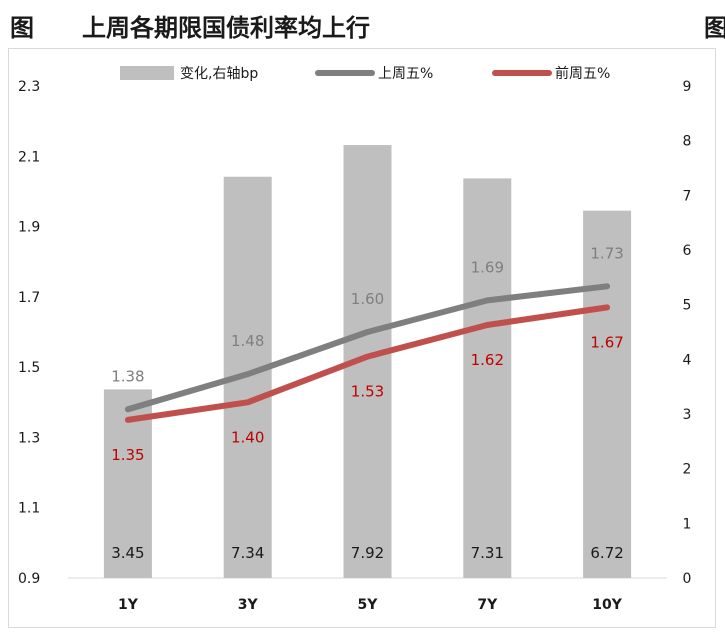 Image resolution: width=725 pixels, height=638 pixels. Describe the element at coordinates (29, 368) in the screenshot. I see `left-axis-tick-label: 1.5` at that location.